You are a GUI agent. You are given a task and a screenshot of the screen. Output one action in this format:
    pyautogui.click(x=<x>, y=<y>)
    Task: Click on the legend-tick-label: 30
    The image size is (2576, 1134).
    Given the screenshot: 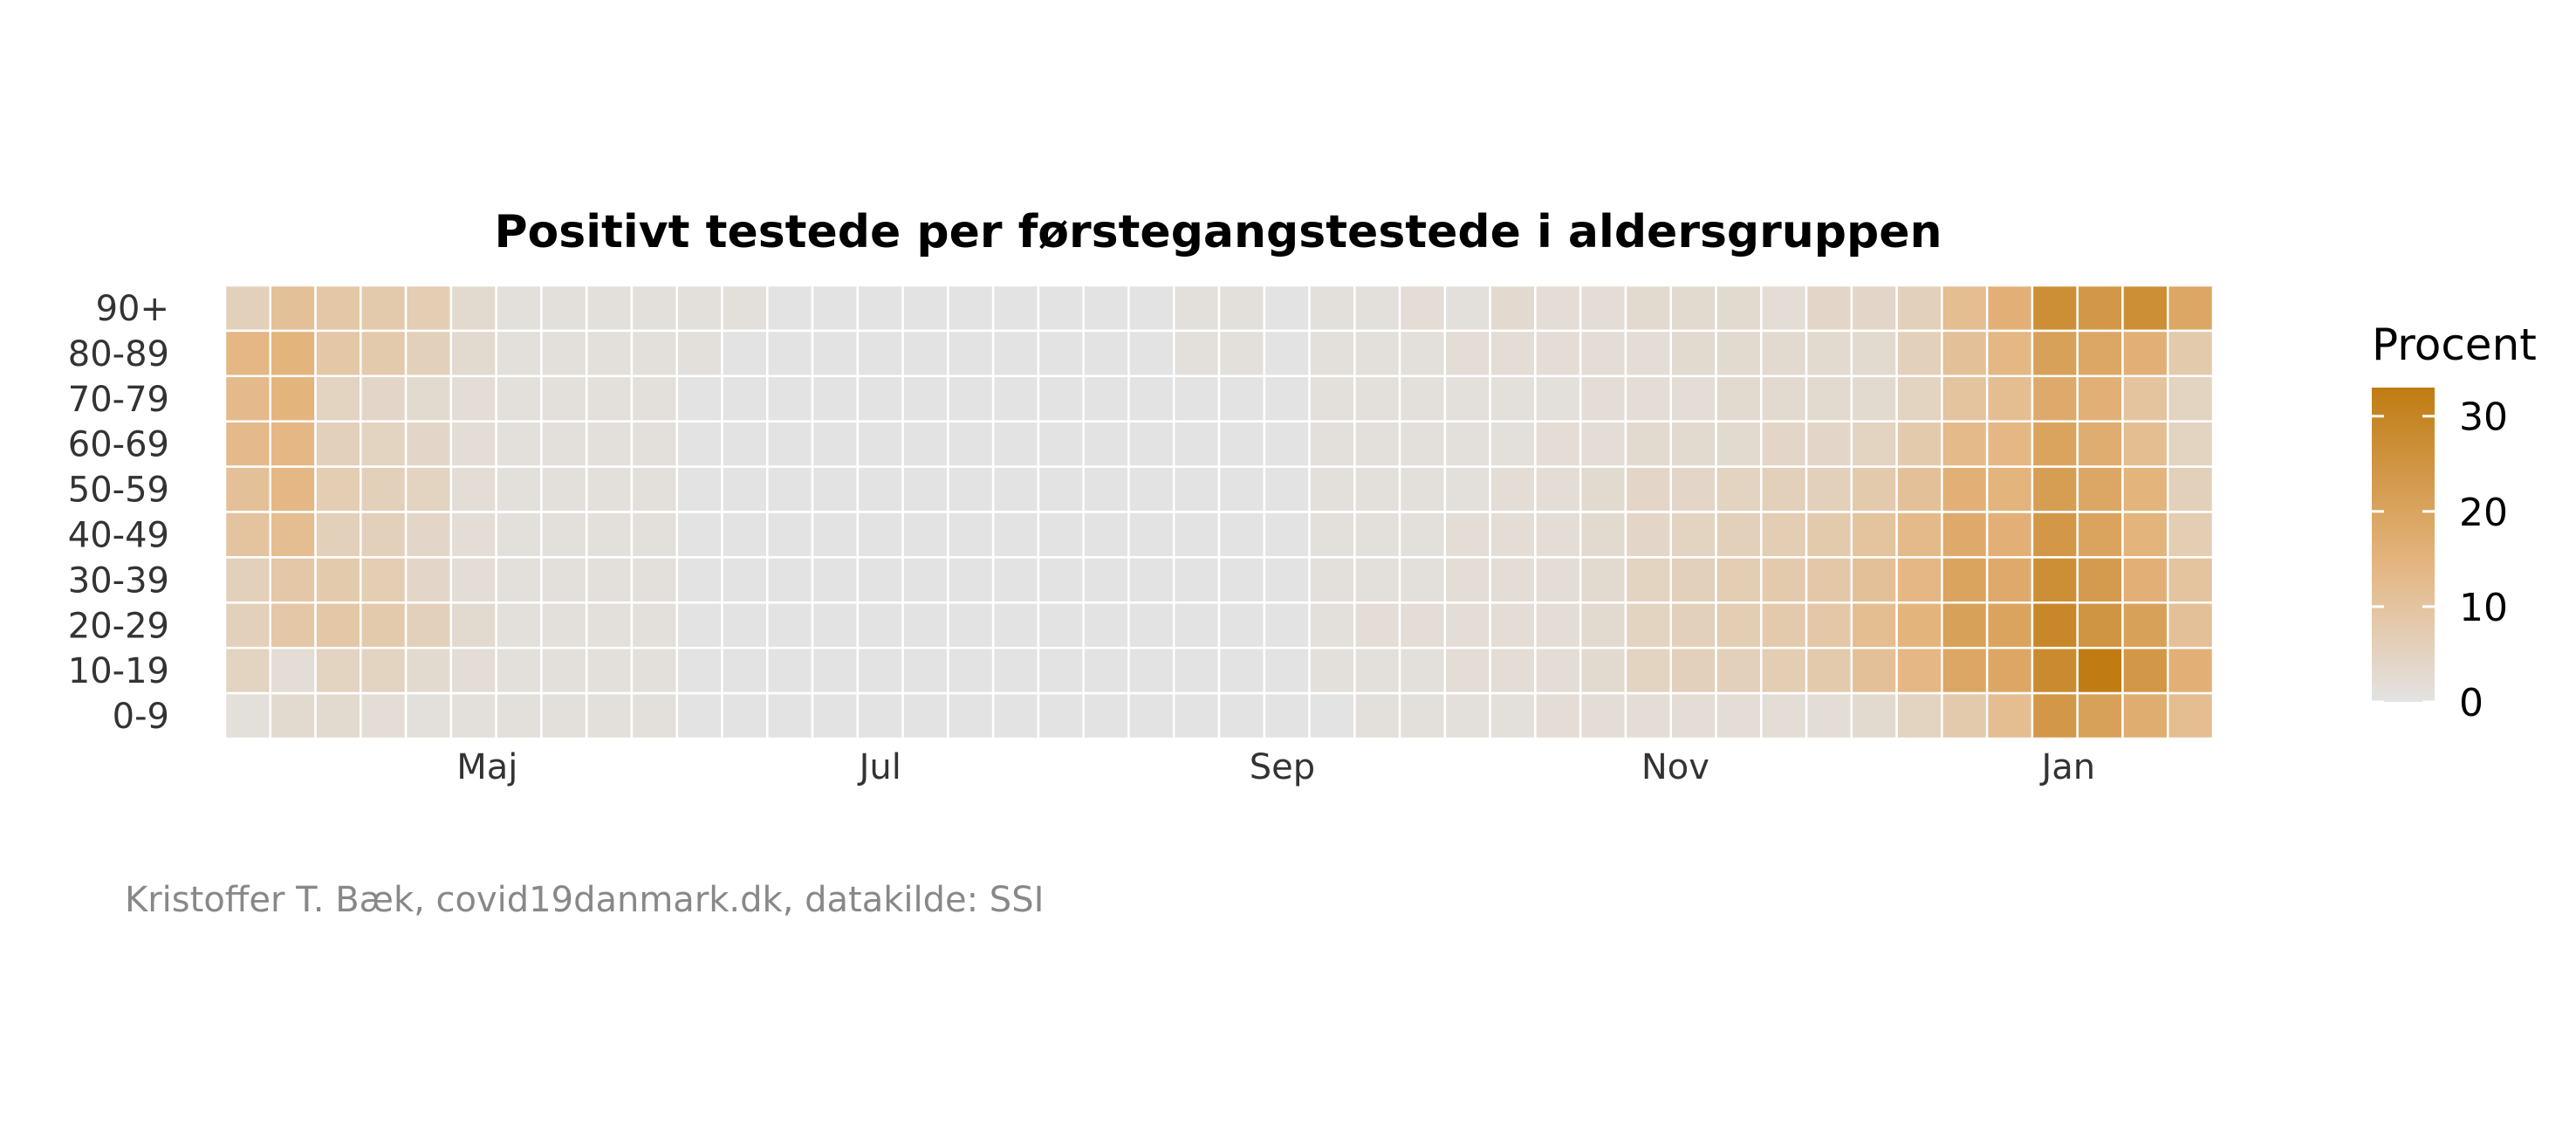 What is the action you would take?
    pyautogui.click(x=2483, y=418)
    